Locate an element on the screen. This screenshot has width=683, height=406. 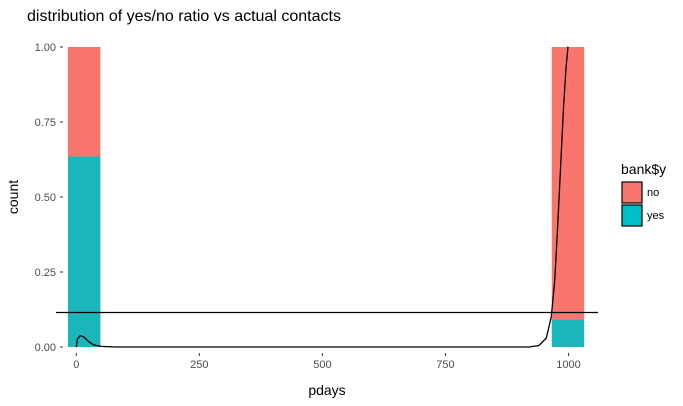
x-axis: 0 250 500 750 1000 is located at coordinates (327, 362).